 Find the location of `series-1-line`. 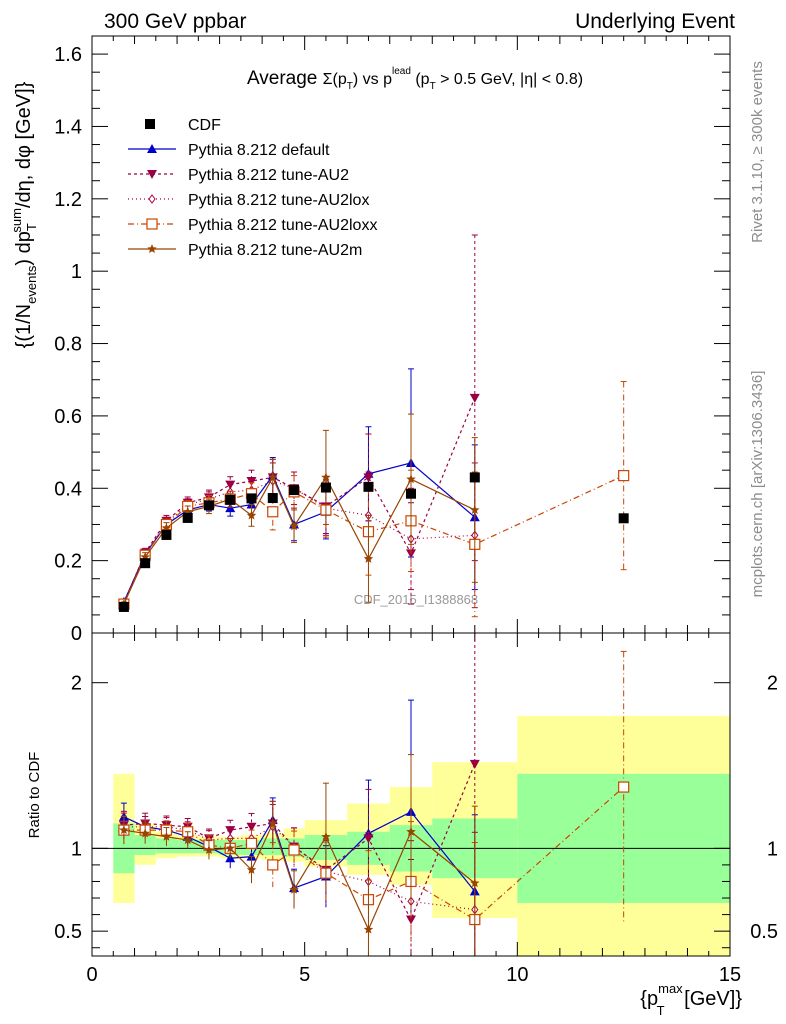

series-1-line is located at coordinates (299, 500).